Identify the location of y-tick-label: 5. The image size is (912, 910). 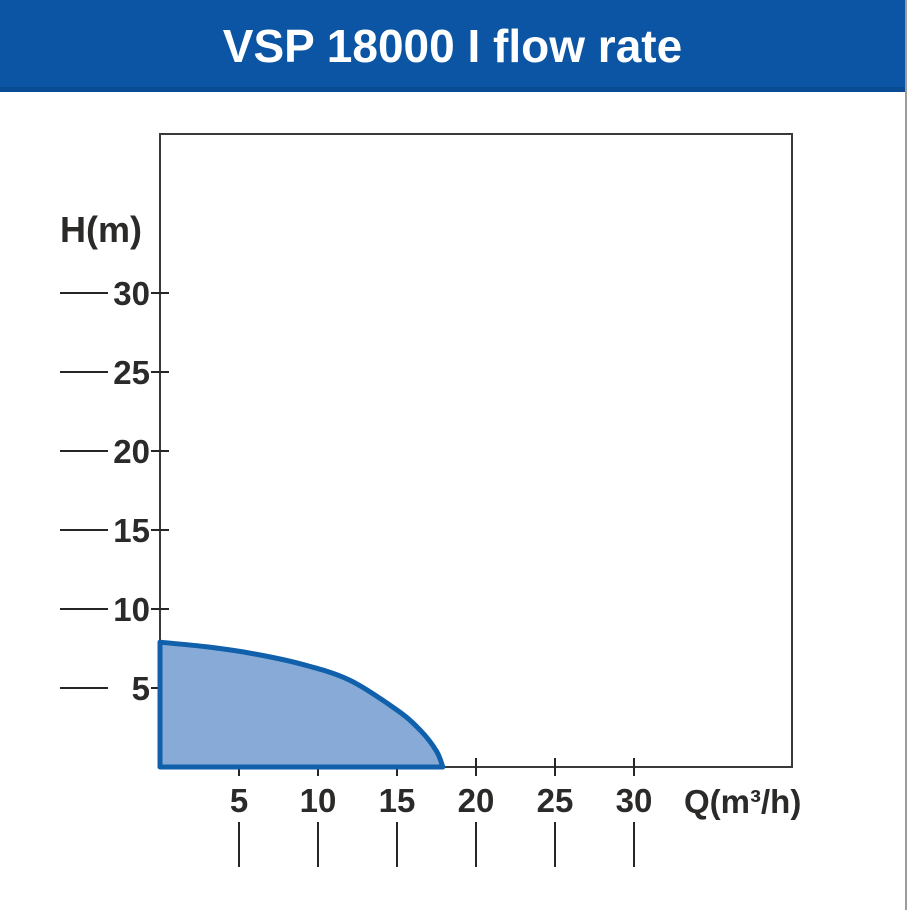
(141, 688).